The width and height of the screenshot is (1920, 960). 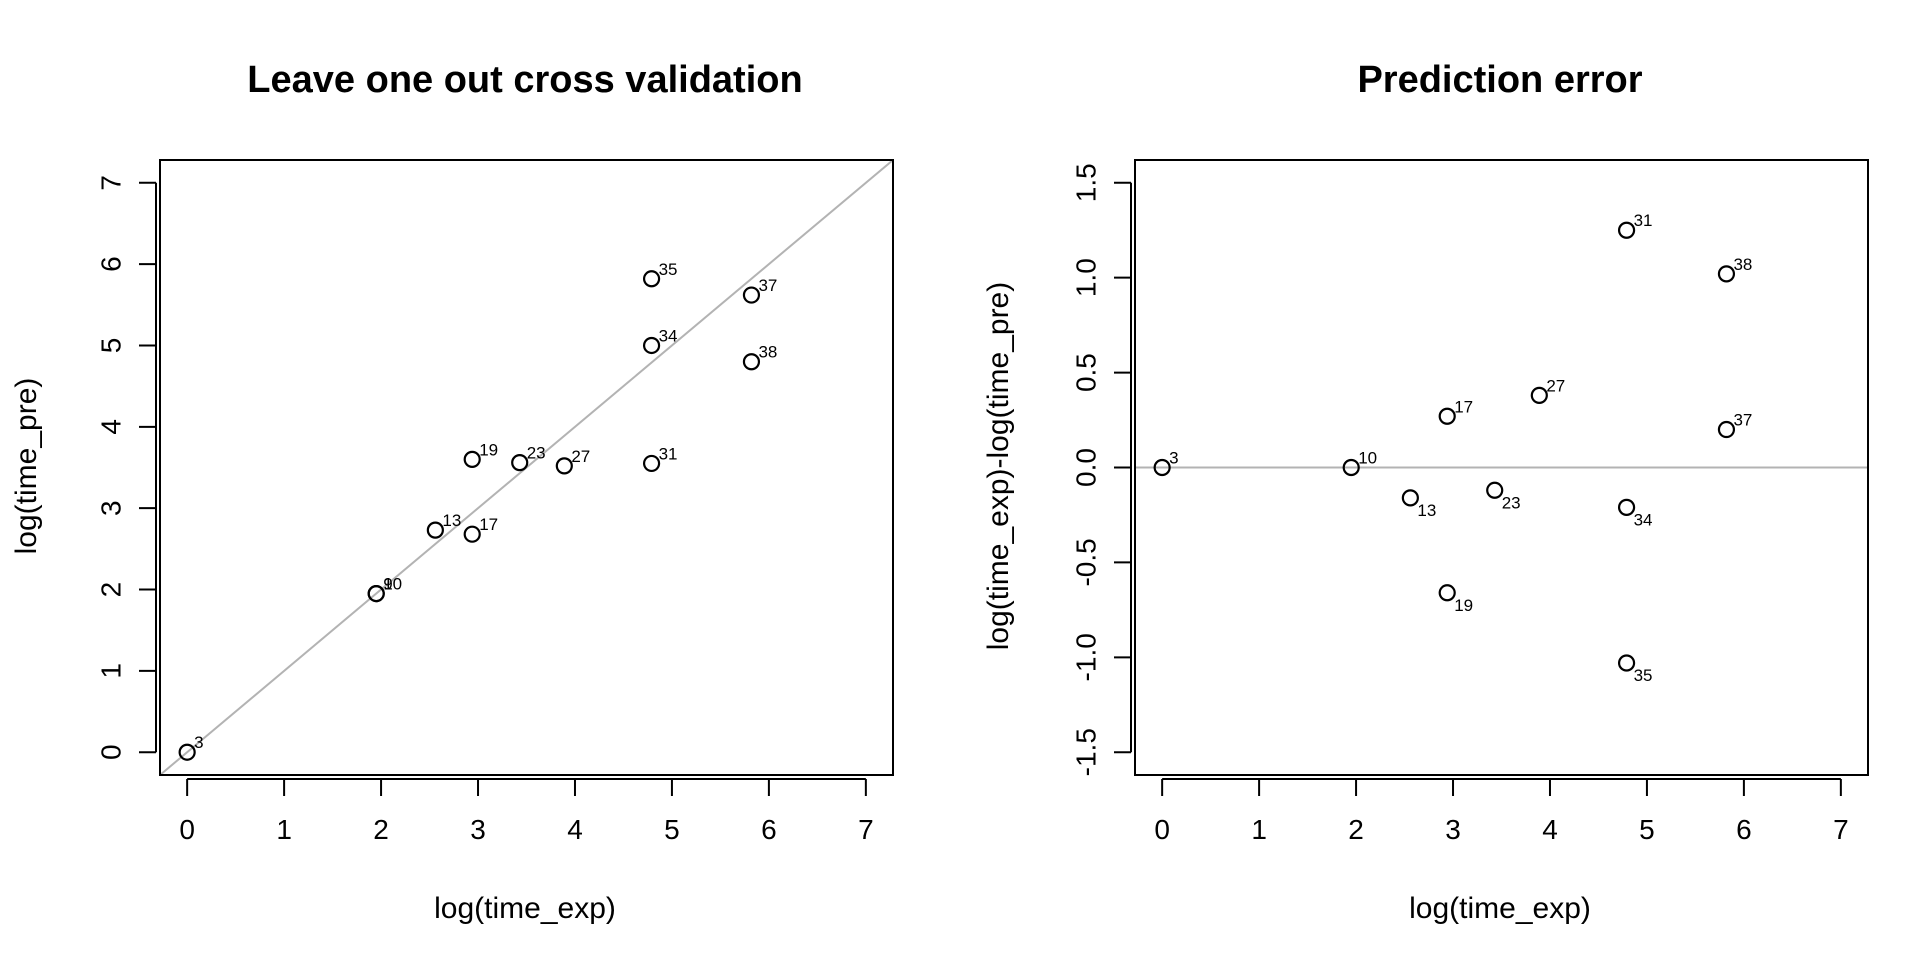 What do you see at coordinates (111, 346) in the screenshot?
I see `y-tick-label: 5` at bounding box center [111, 346].